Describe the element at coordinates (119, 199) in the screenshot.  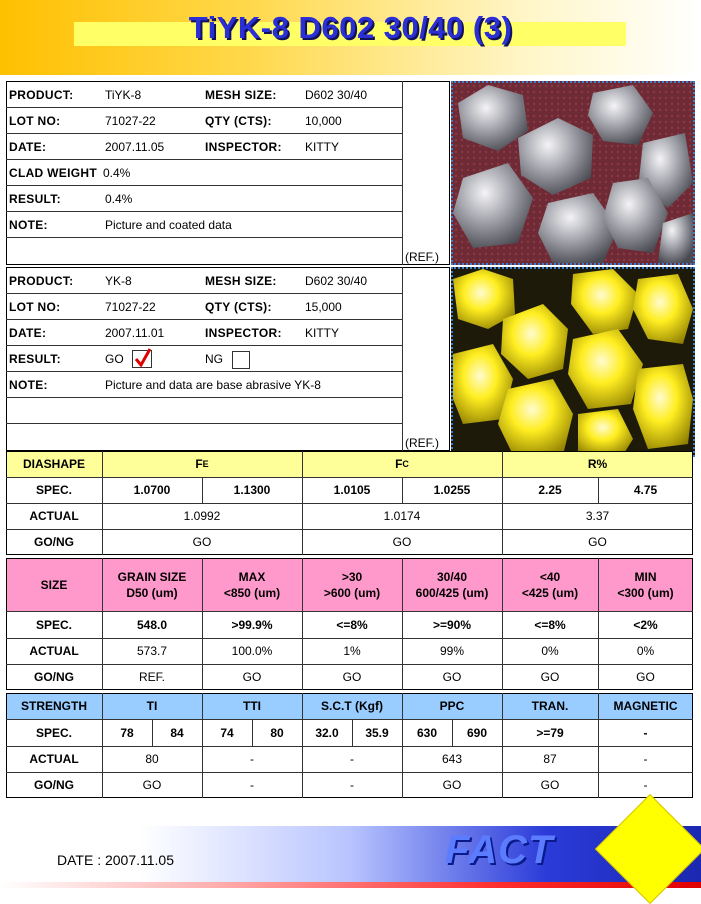
I see `result-value: 0.4%` at that location.